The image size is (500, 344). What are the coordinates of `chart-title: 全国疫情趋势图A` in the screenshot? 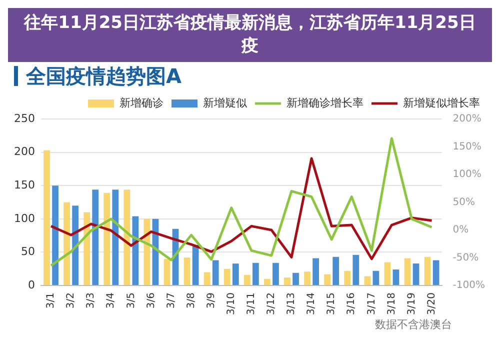 It's located at (104, 76).